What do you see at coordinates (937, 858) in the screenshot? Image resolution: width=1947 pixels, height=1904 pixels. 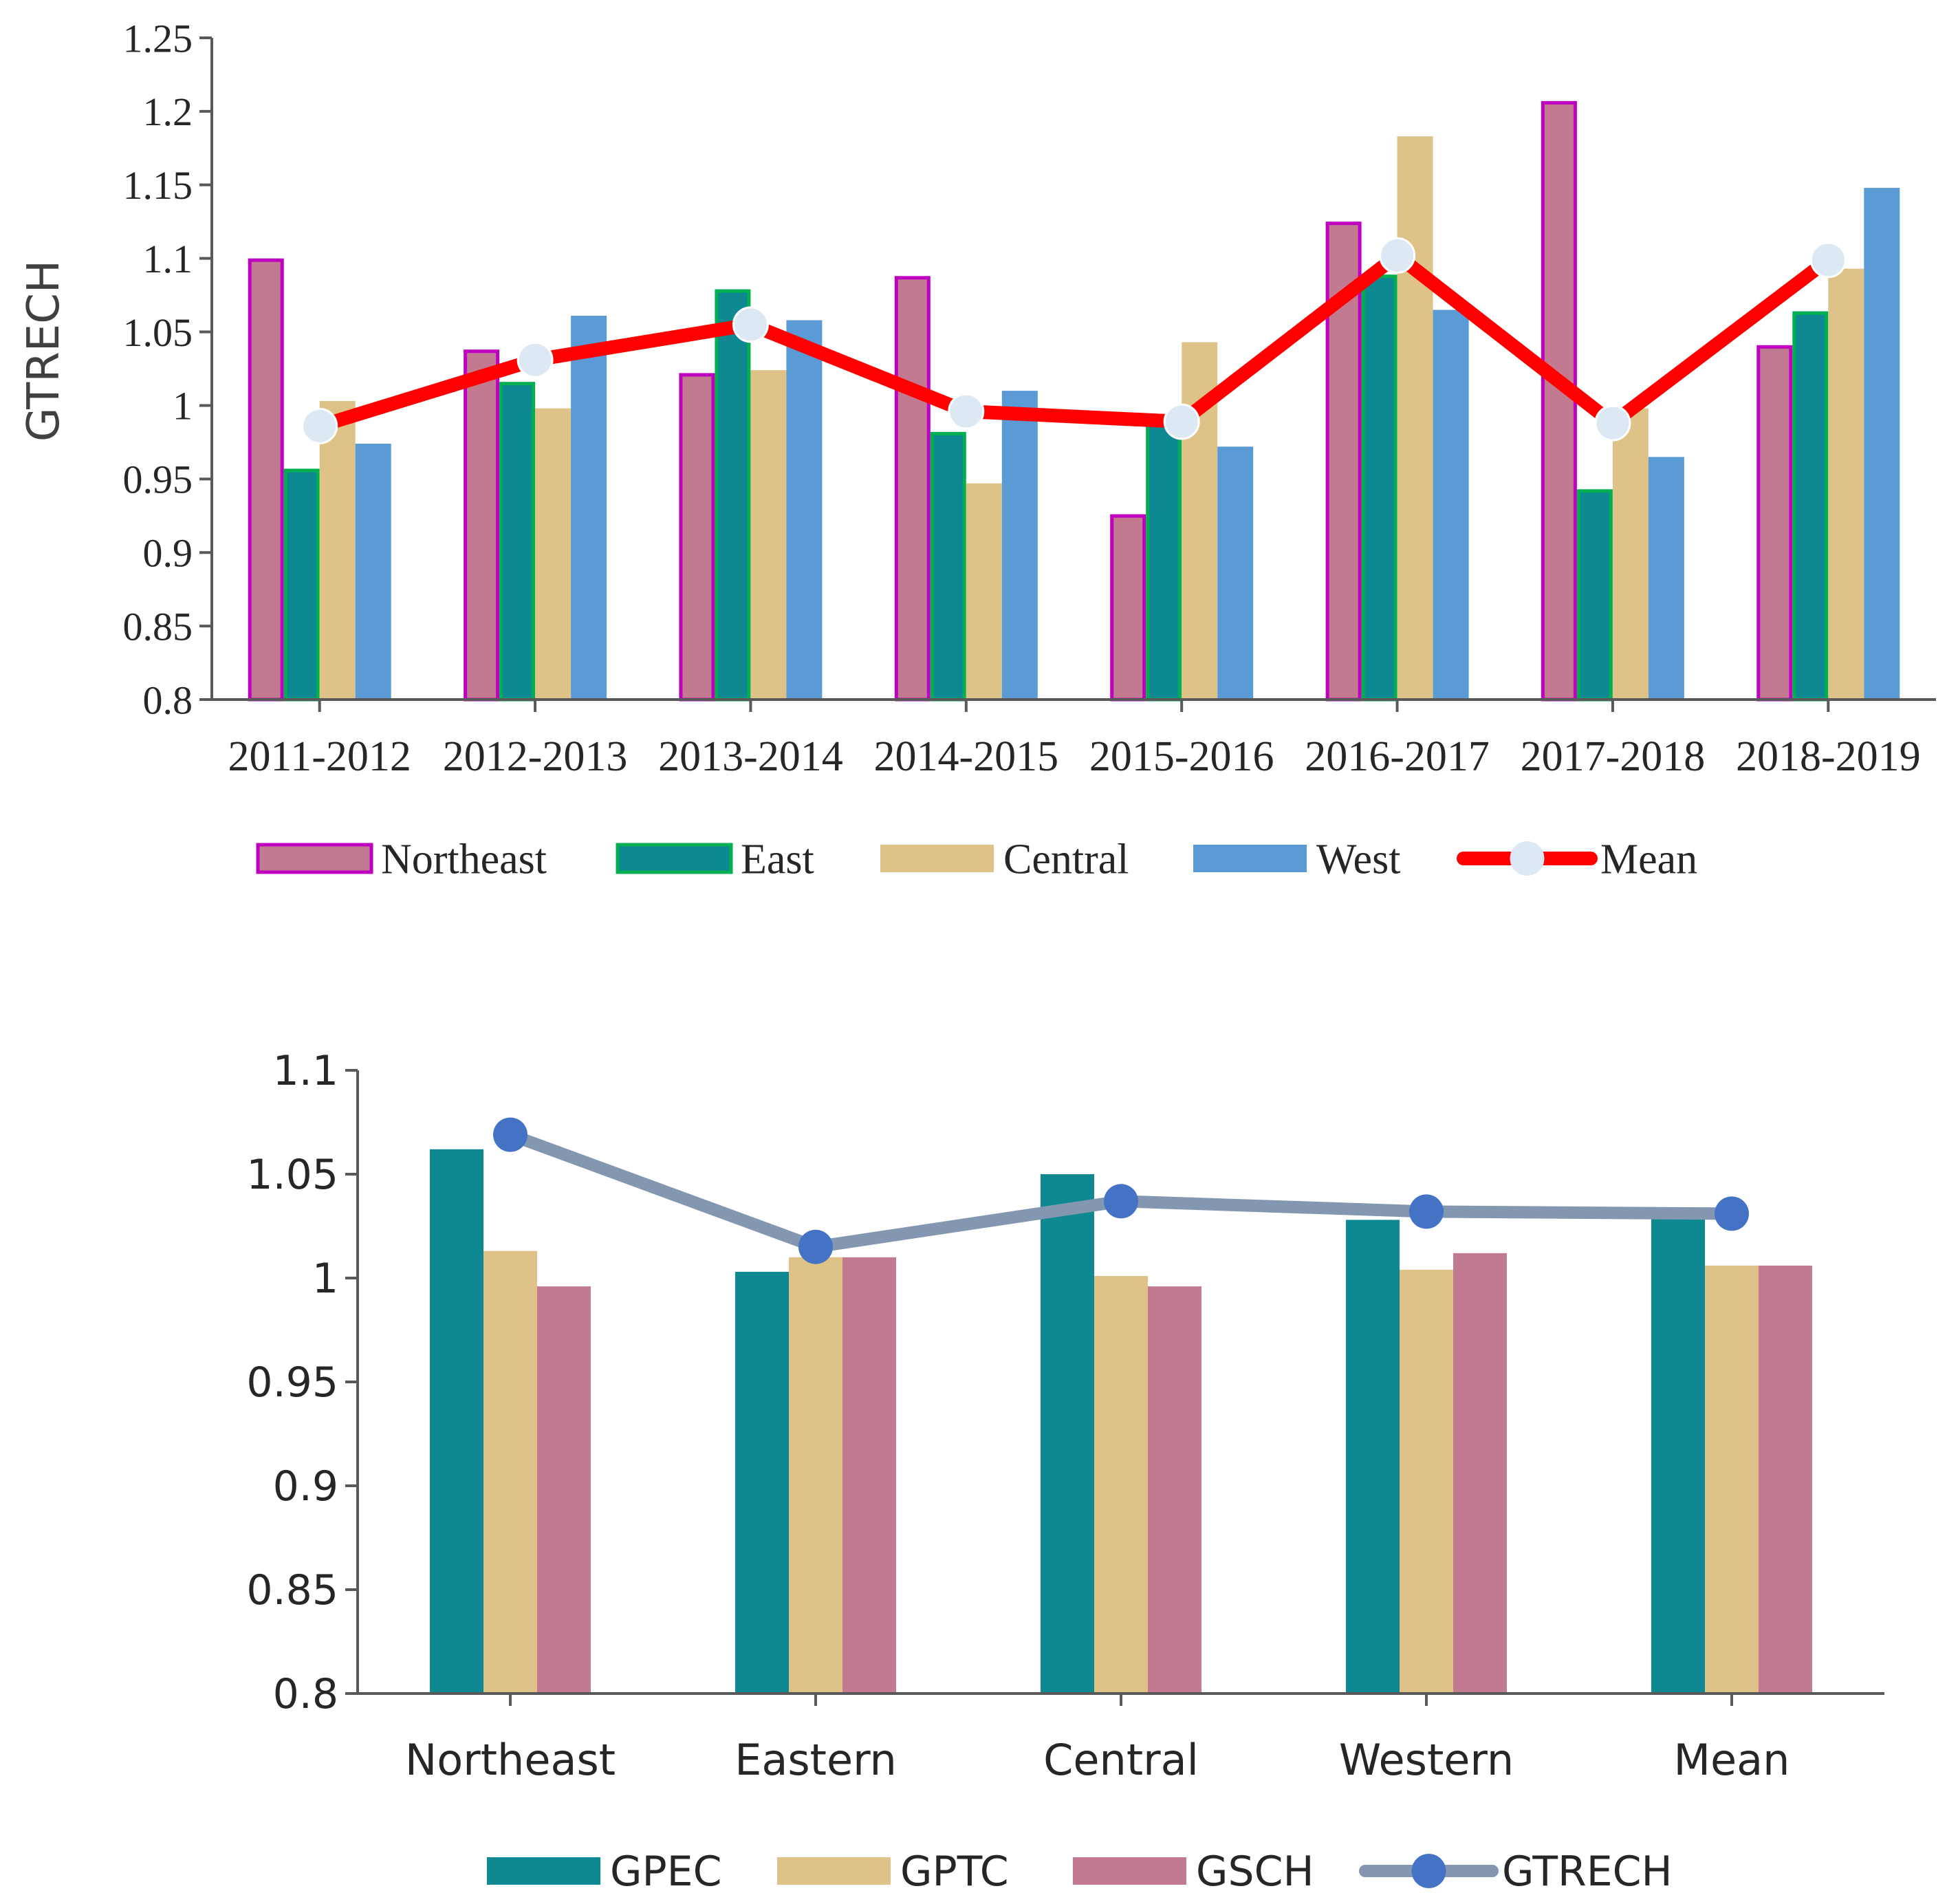 I see `legend-swatch-central` at bounding box center [937, 858].